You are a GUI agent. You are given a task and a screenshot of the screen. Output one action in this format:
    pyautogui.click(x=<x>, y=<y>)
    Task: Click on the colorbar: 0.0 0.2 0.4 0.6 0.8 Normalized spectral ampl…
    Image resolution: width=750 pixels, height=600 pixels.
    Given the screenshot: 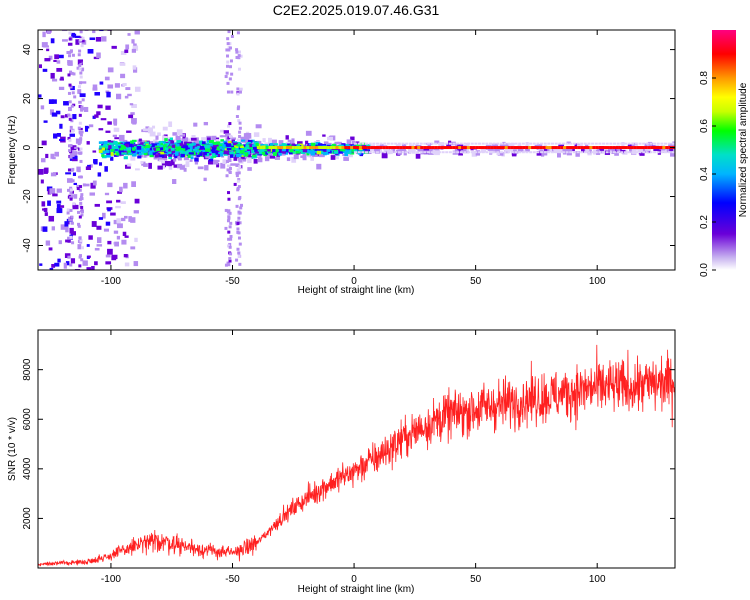 What is the action you would take?
    pyautogui.click(x=724, y=153)
    